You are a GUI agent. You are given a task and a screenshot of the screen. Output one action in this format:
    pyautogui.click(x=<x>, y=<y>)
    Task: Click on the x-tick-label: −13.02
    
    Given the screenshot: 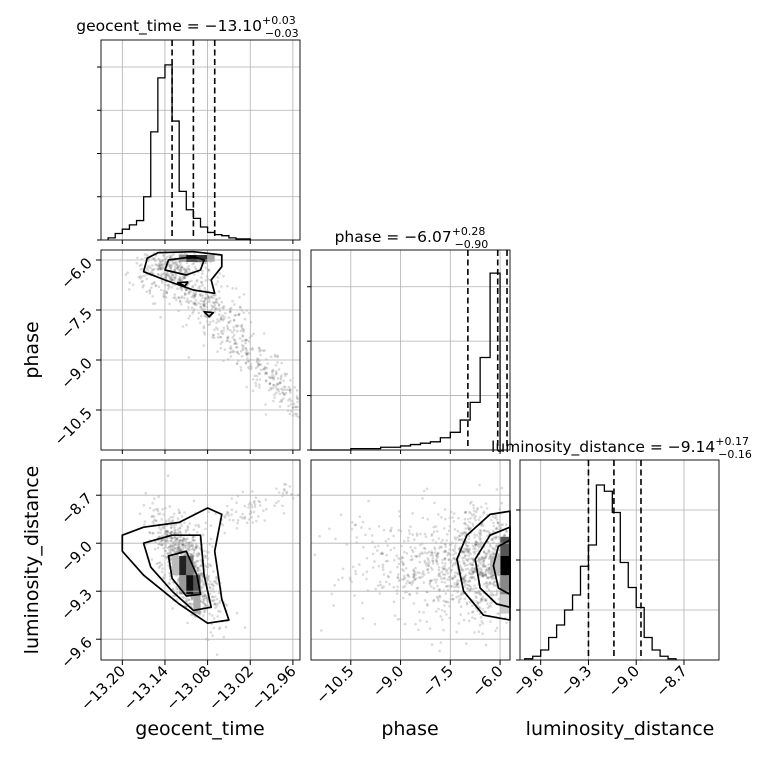 What is the action you would take?
    pyautogui.click(x=231, y=688)
    